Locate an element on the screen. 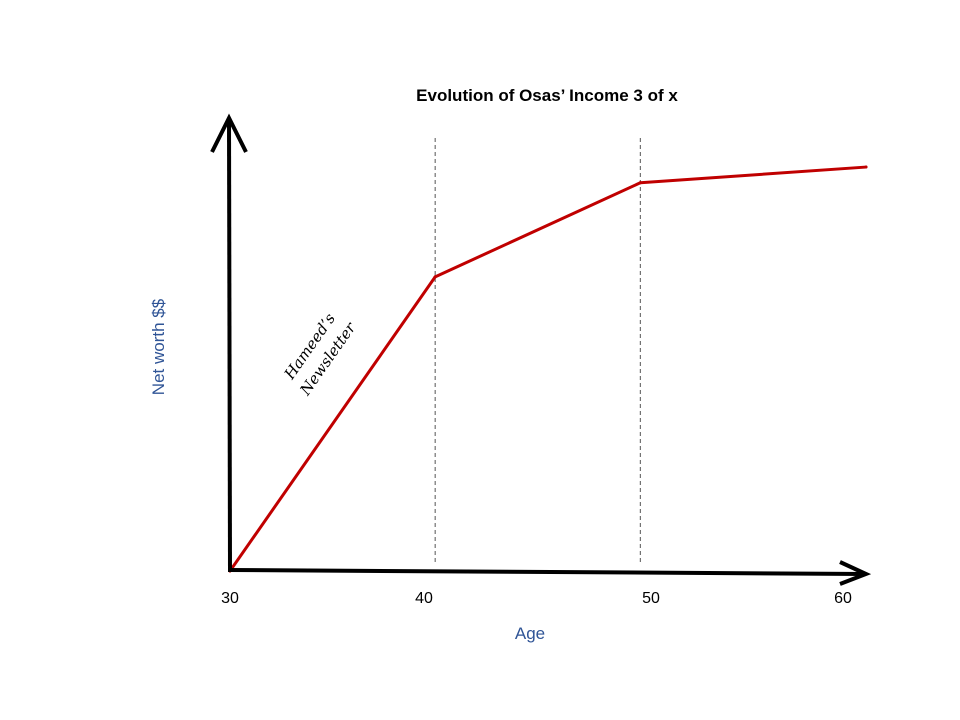  x-axis-arrowhead is located at coordinates (855, 573).